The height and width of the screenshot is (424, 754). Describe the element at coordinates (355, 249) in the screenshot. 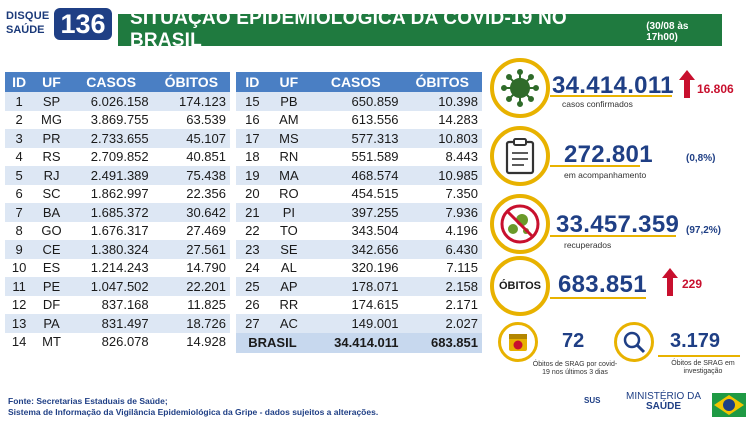

I see `cell-casos: 342.656` at that location.